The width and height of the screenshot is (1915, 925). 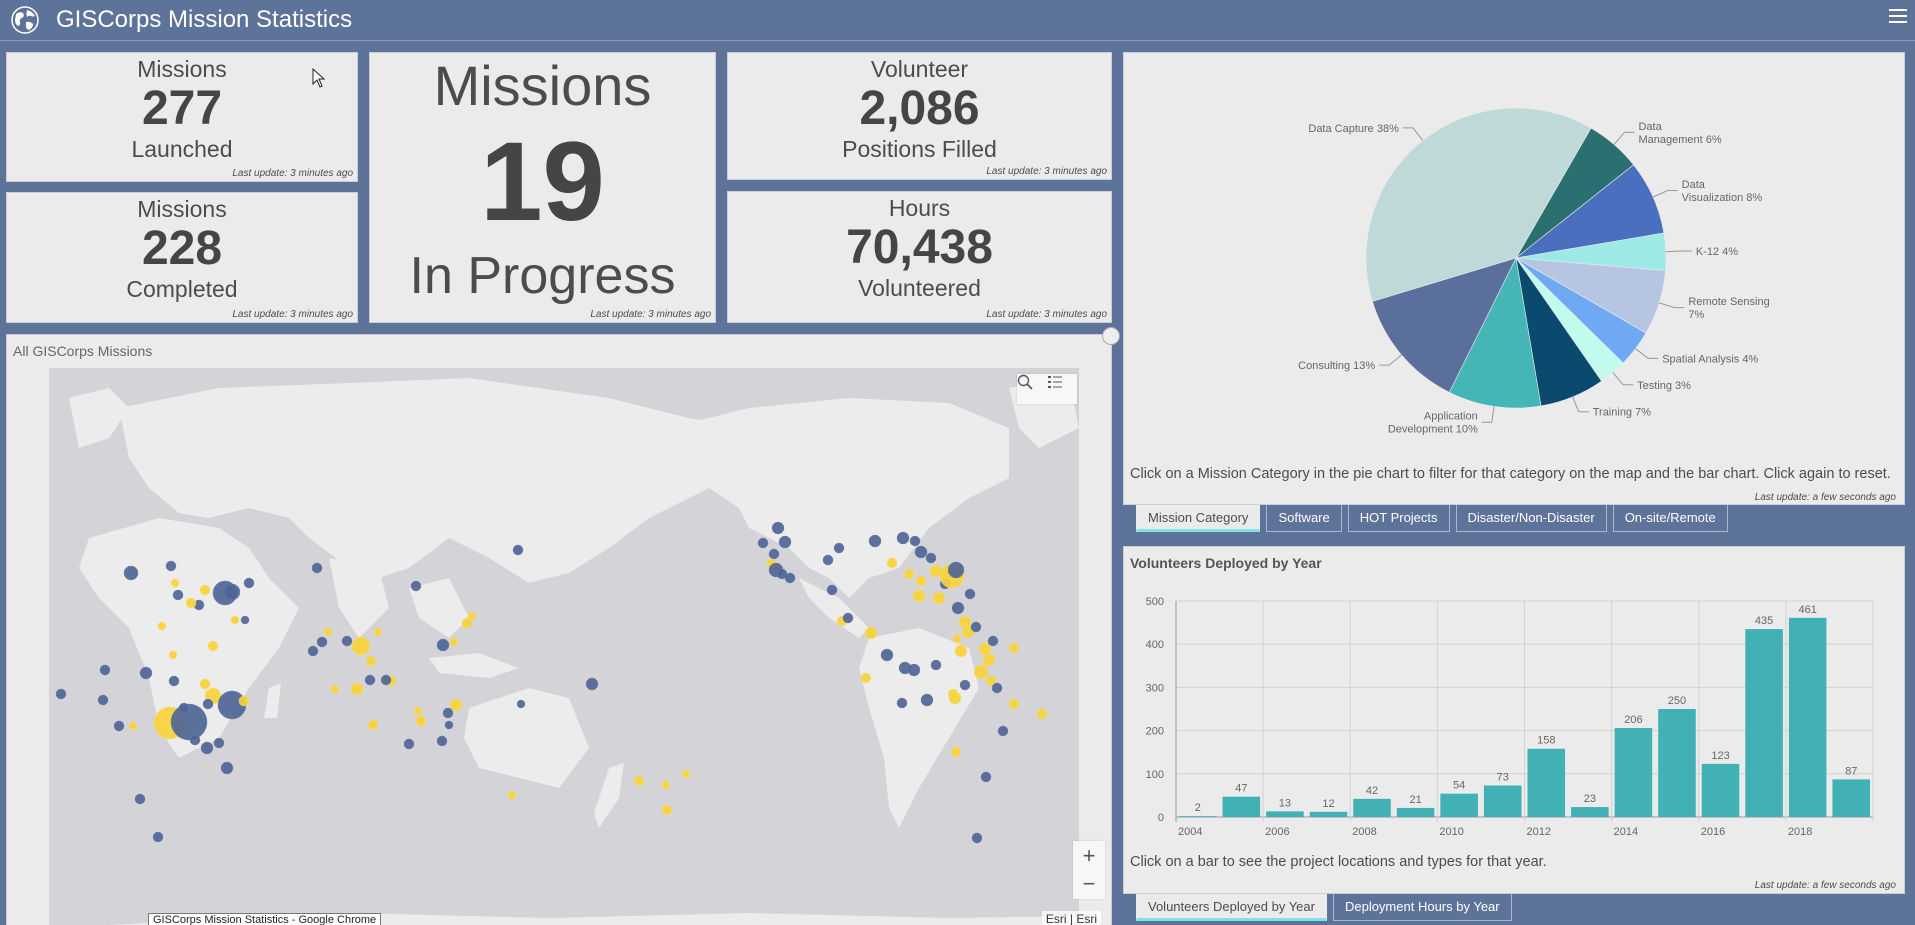 I want to click on zoom-in-button: +, so click(x=1089, y=855).